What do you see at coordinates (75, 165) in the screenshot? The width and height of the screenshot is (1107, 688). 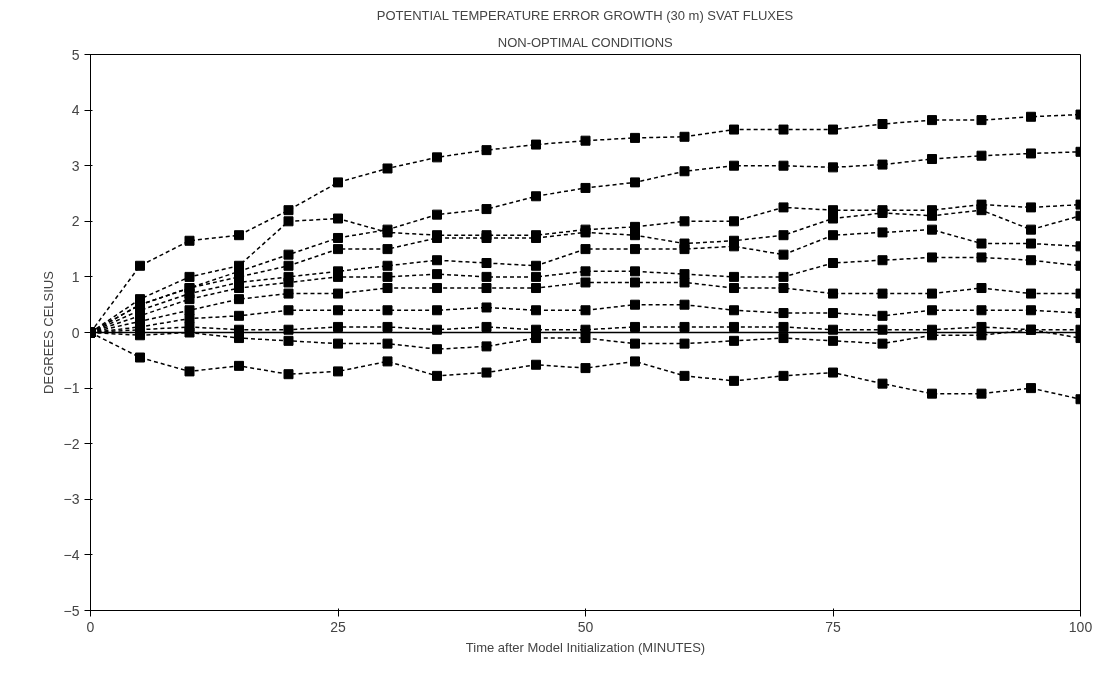 I see `y-tick-label: 3` at bounding box center [75, 165].